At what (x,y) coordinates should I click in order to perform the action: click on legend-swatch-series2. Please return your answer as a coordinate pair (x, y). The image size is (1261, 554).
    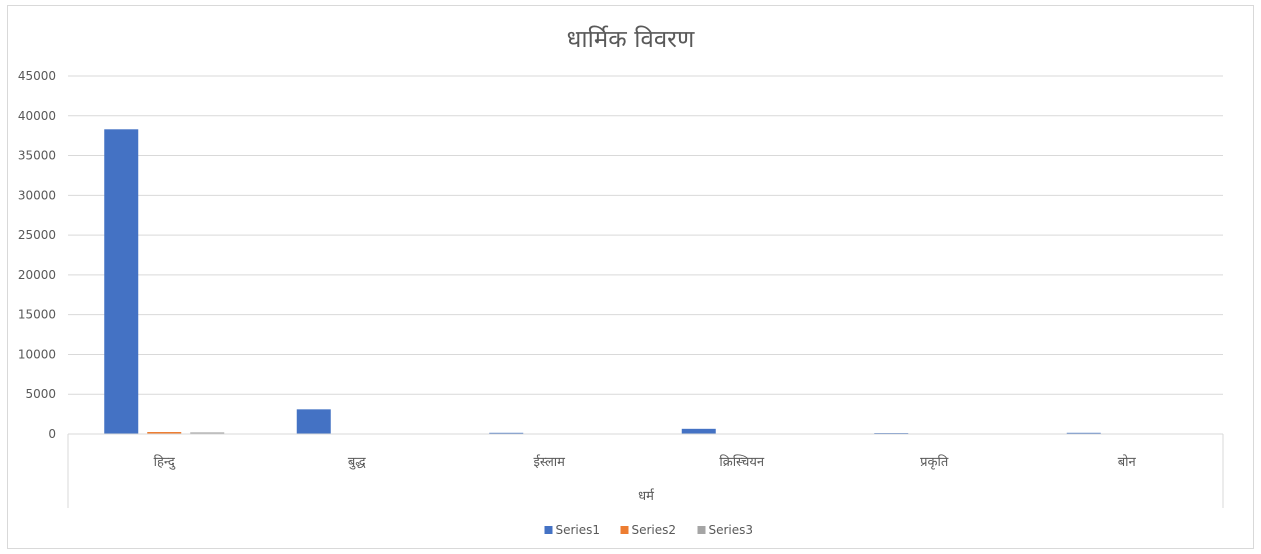
    Looking at the image, I should click on (624, 530).